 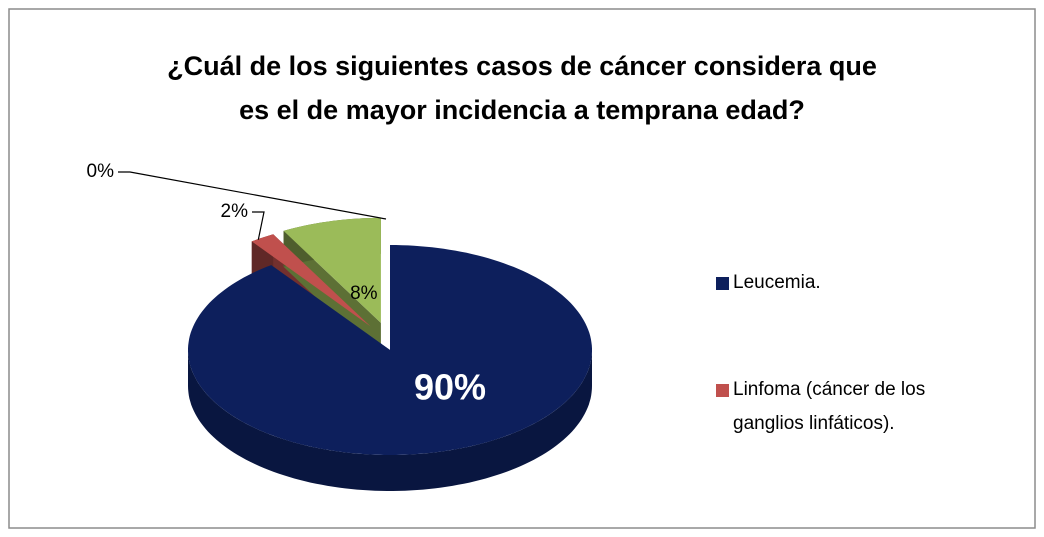 What do you see at coordinates (101, 171) in the screenshot?
I see `data-label: 0%` at bounding box center [101, 171].